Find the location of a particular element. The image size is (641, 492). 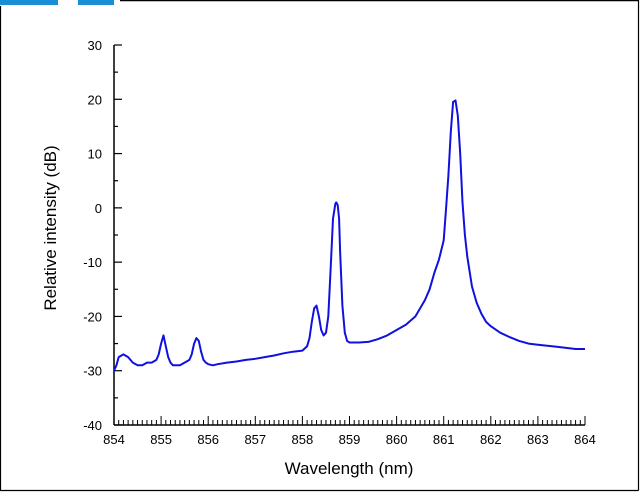

y-tick-label: 10 is located at coordinates (95, 154).